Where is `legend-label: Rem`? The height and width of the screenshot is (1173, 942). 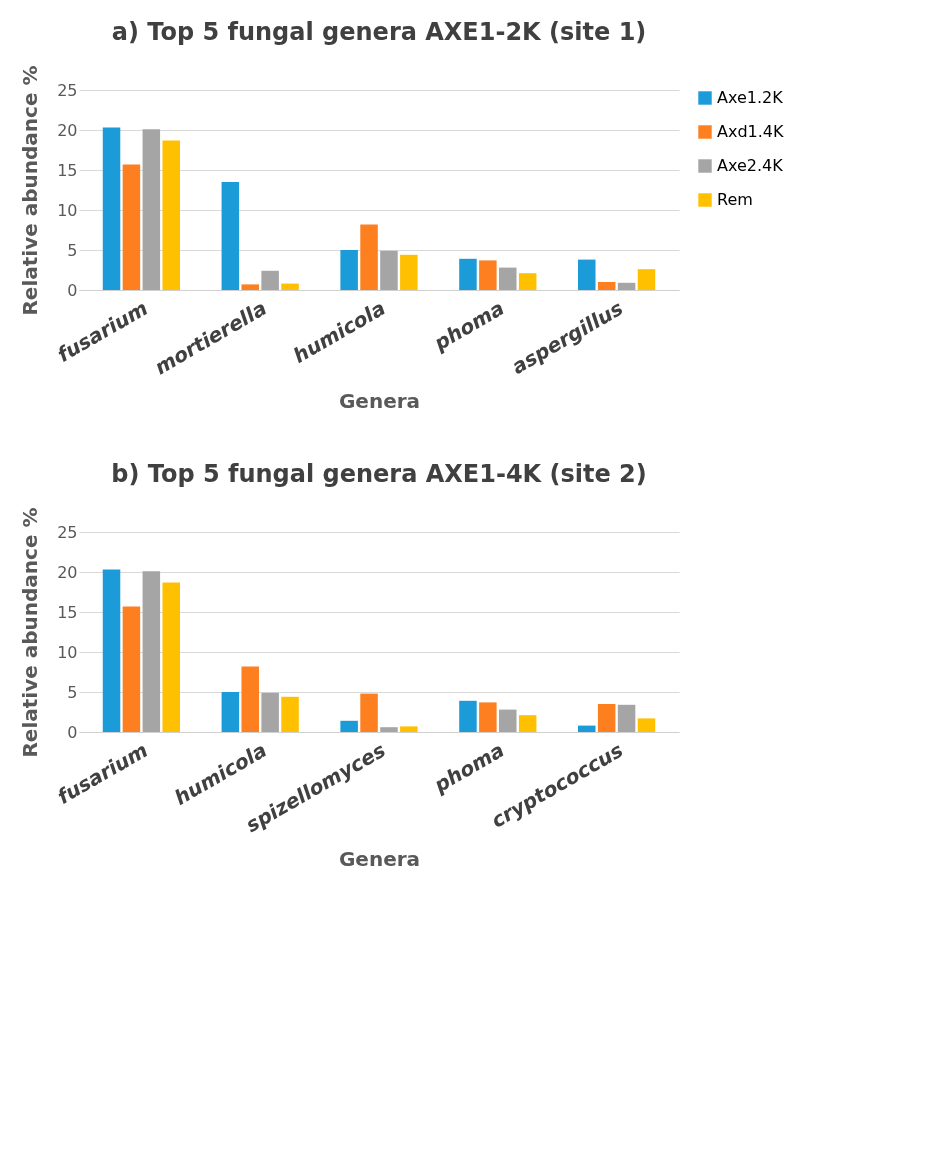 legend-label: Rem is located at coordinates (735, 199).